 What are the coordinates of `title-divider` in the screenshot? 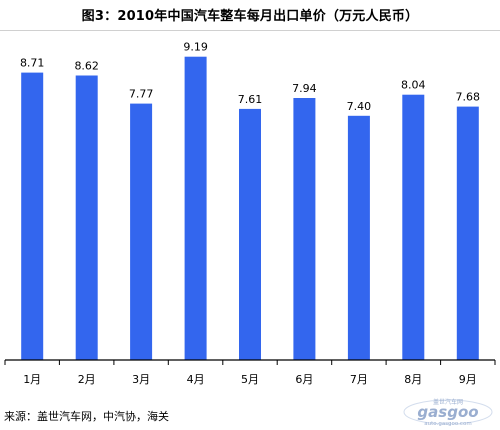 It's located at (250, 30).